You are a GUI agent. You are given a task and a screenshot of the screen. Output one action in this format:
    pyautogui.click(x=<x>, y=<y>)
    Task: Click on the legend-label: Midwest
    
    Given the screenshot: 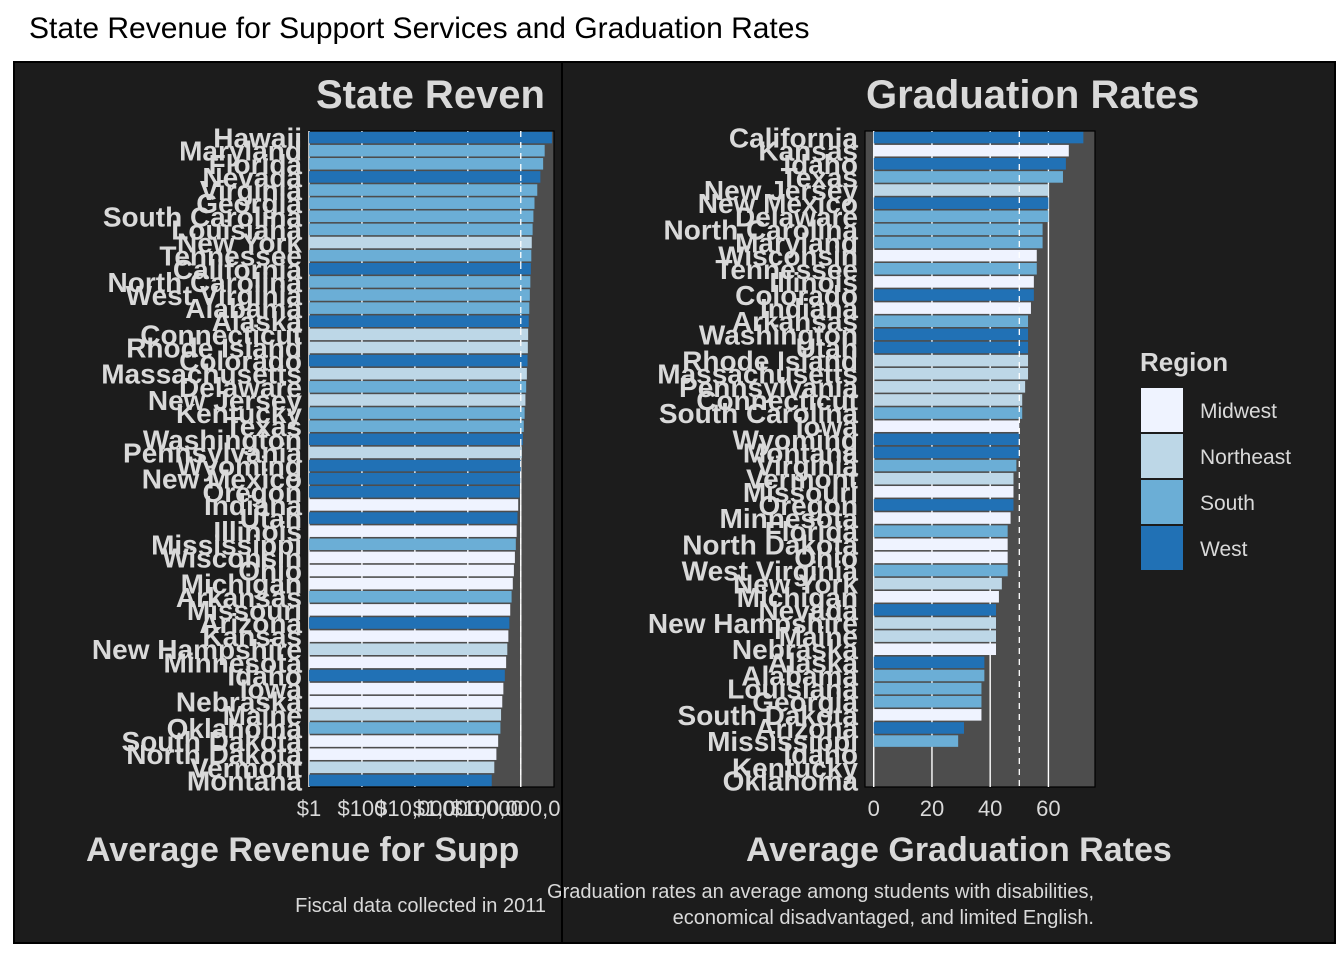 What is the action you would take?
    pyautogui.click(x=1238, y=411)
    